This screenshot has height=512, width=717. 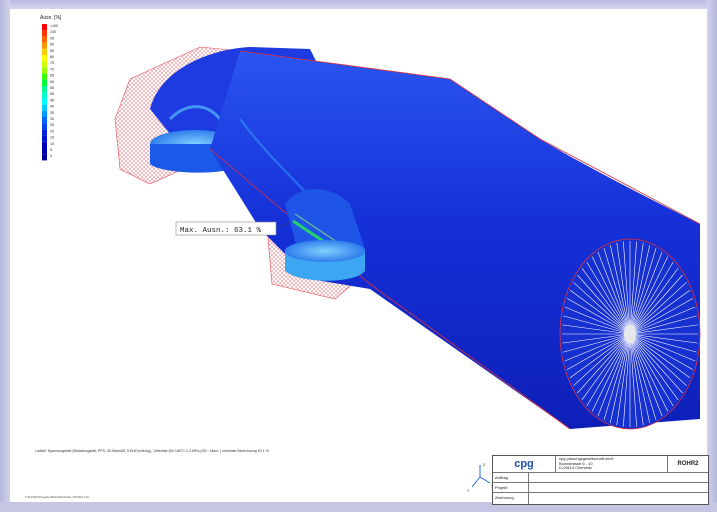 What do you see at coordinates (52, 88) in the screenshot?
I see `legend-tick-label: 55` at bounding box center [52, 88].